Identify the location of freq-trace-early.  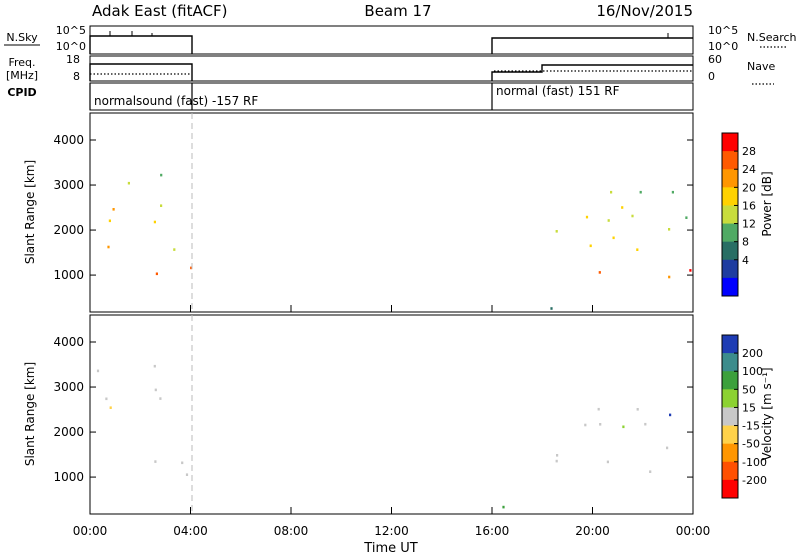
(141, 72).